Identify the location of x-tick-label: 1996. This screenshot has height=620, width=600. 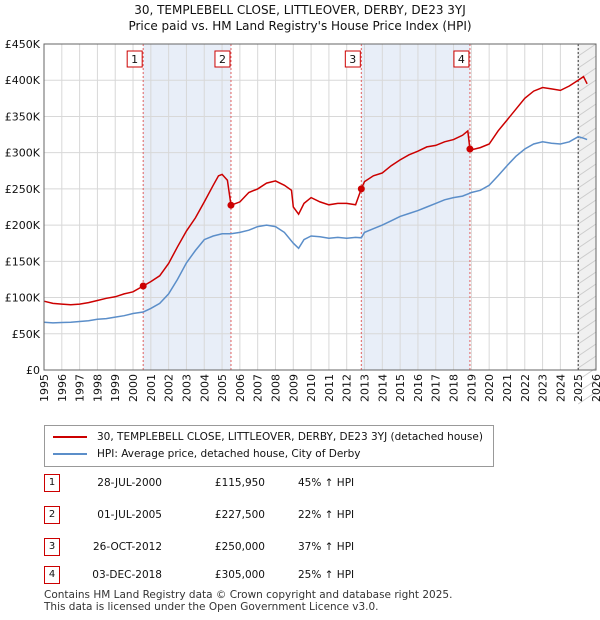
(62, 388).